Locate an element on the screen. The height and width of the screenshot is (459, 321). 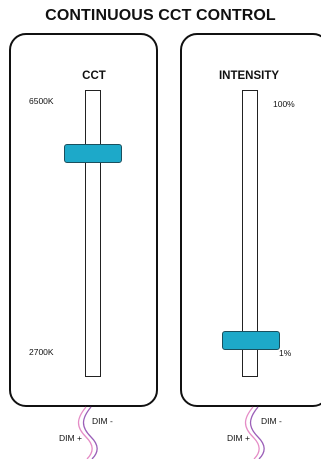
cct-dim-plus-label: DIM + is located at coordinates (70, 438).